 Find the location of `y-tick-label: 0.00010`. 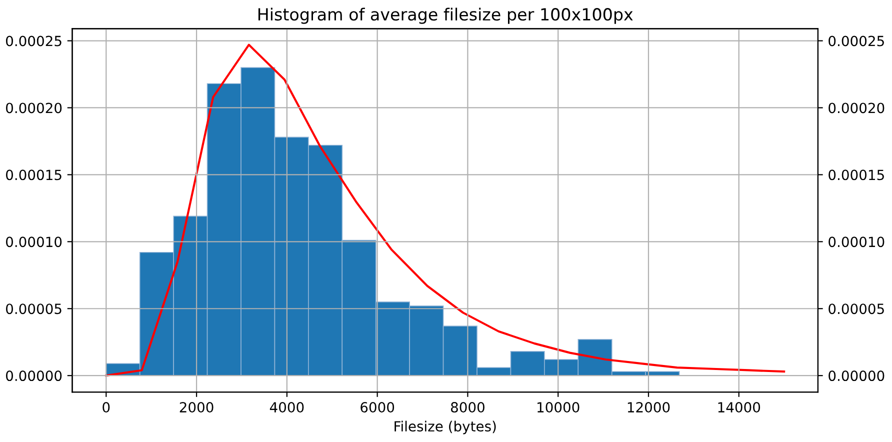

y-tick-label: 0.00010 is located at coordinates (34, 242).